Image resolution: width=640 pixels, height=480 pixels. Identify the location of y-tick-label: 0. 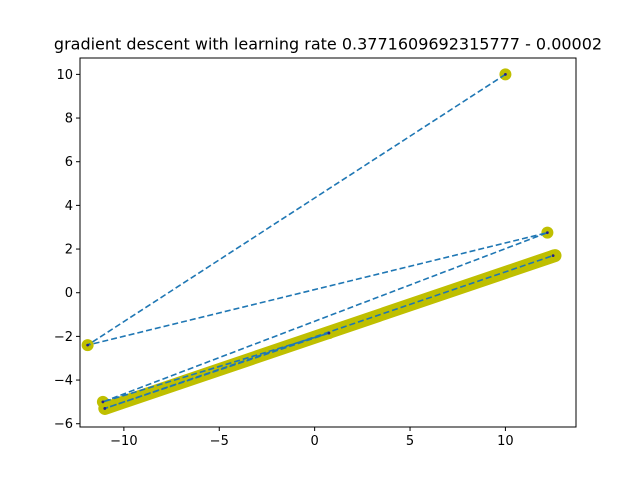
(69, 293).